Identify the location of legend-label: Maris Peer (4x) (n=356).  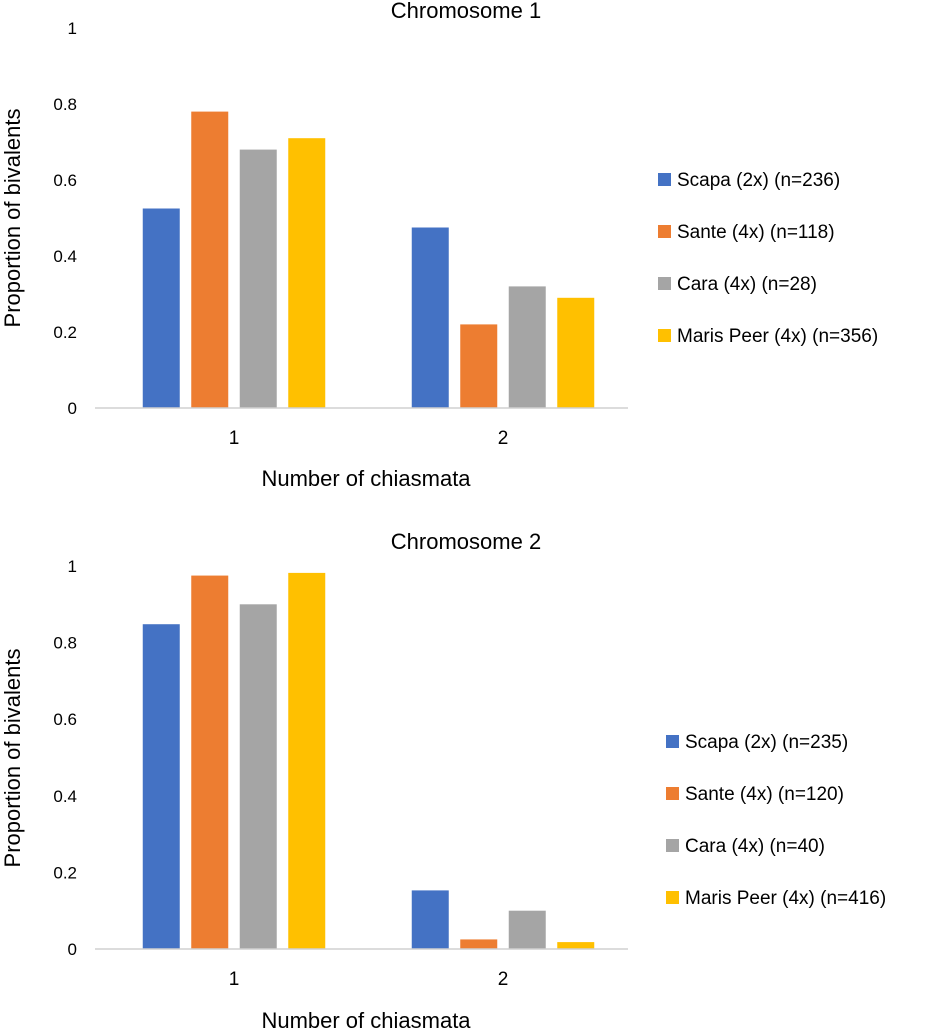
(777, 336).